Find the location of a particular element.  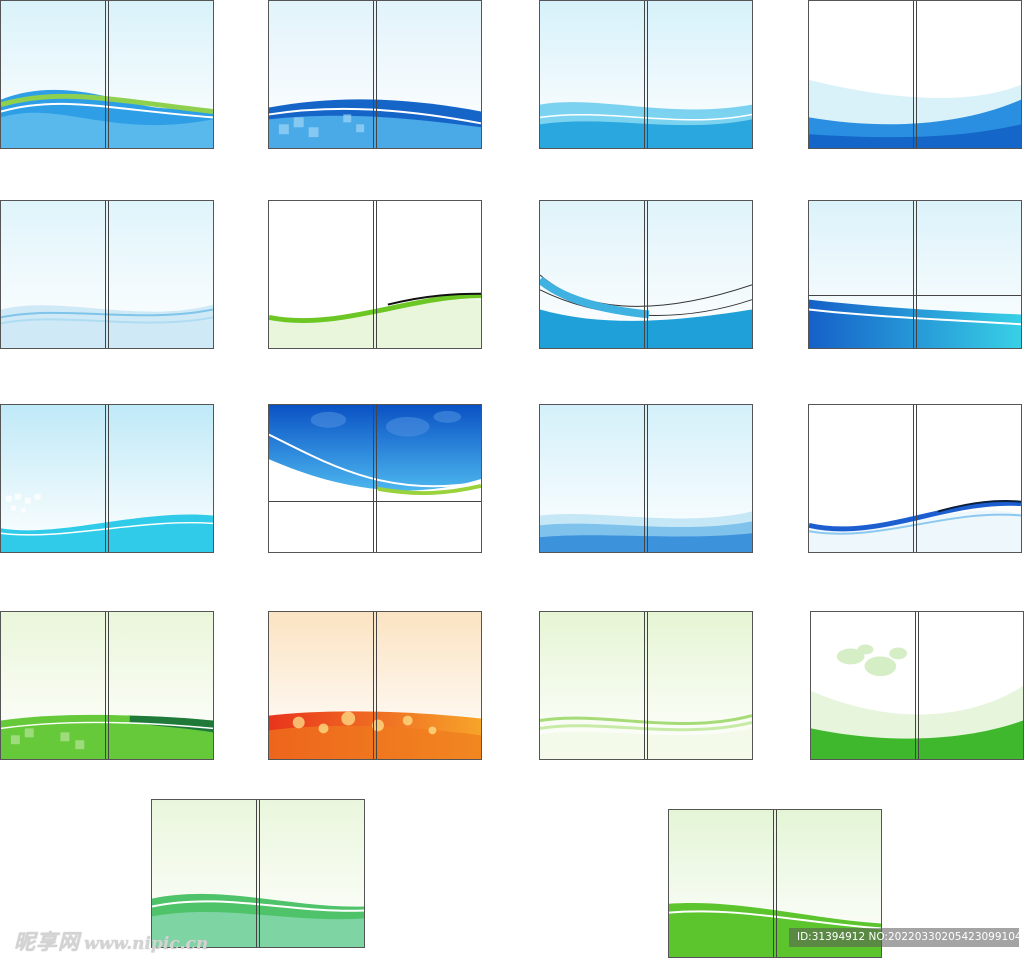

watermark-url: www.nipic.cn is located at coordinates (146, 944).